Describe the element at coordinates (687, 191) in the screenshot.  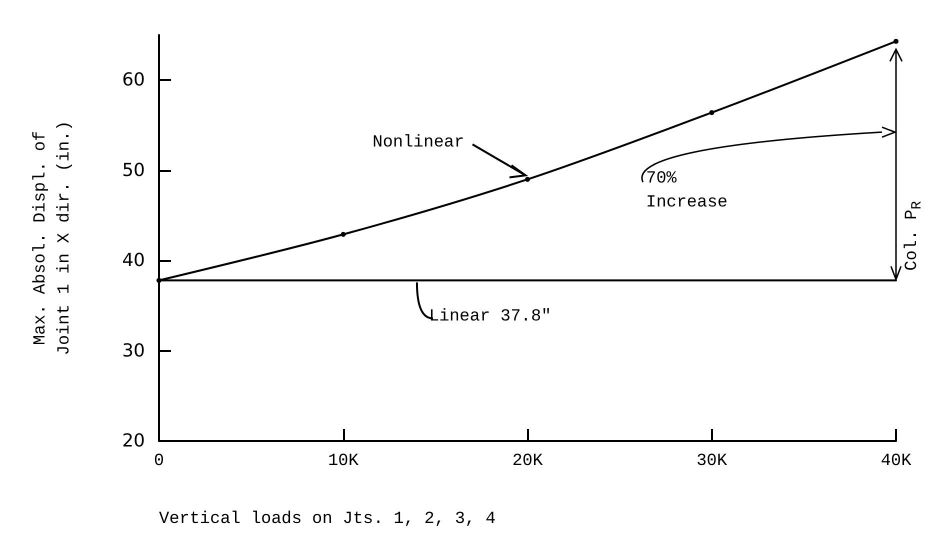
I see `annotation: 70% Increase` at that location.